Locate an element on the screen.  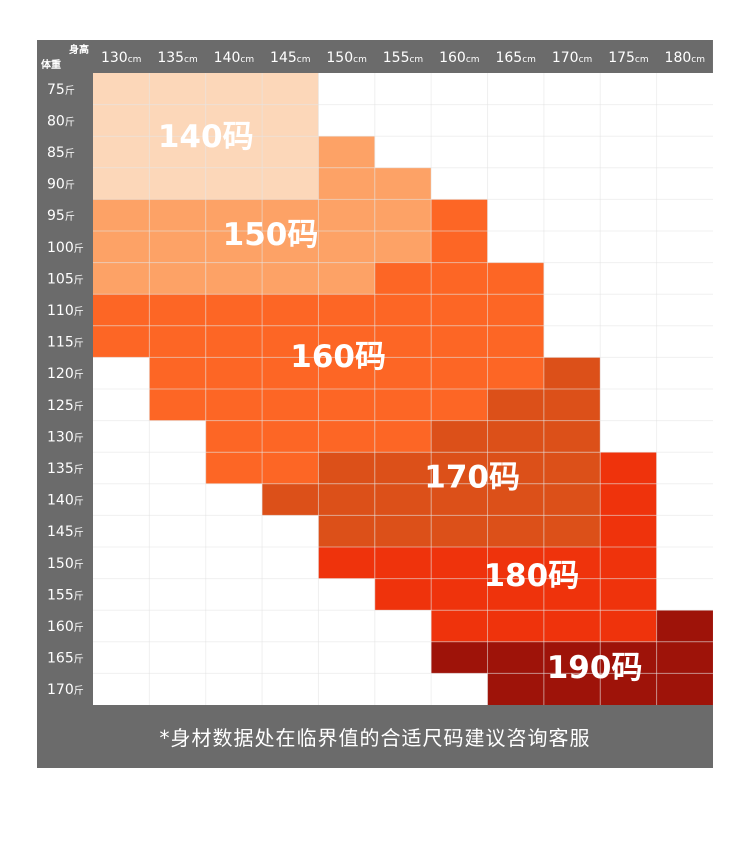
row-tick-label: 145斤 is located at coordinates (65, 532).